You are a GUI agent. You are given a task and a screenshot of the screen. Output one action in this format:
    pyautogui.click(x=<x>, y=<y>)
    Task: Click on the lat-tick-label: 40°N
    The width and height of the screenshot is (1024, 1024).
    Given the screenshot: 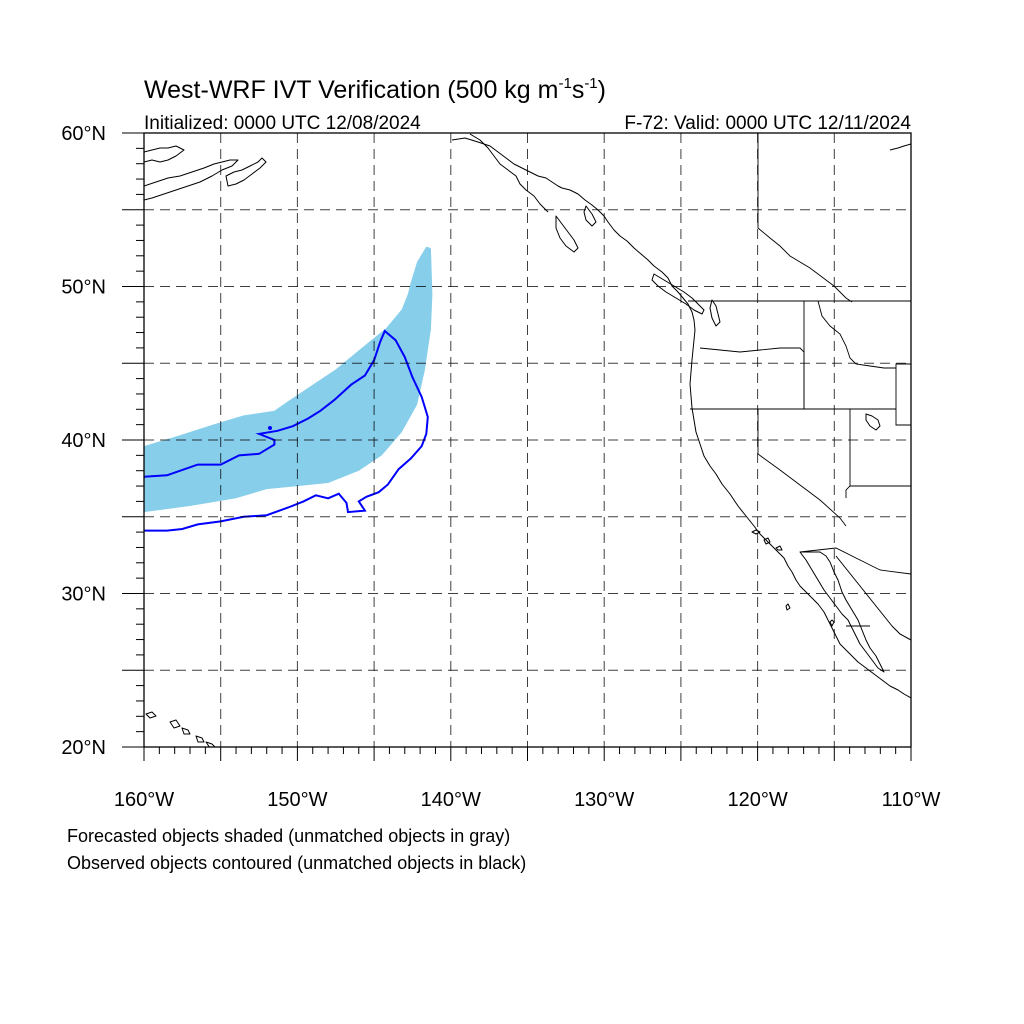 What is the action you would take?
    pyautogui.click(x=83, y=441)
    